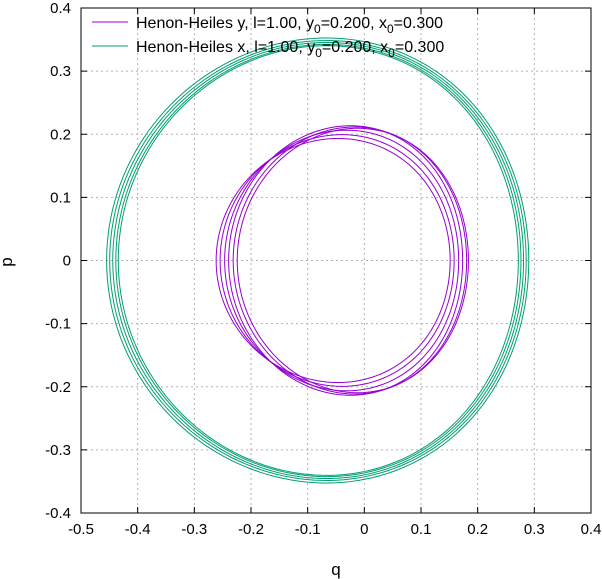  I want to click on x-axis-label: q, so click(335, 569).